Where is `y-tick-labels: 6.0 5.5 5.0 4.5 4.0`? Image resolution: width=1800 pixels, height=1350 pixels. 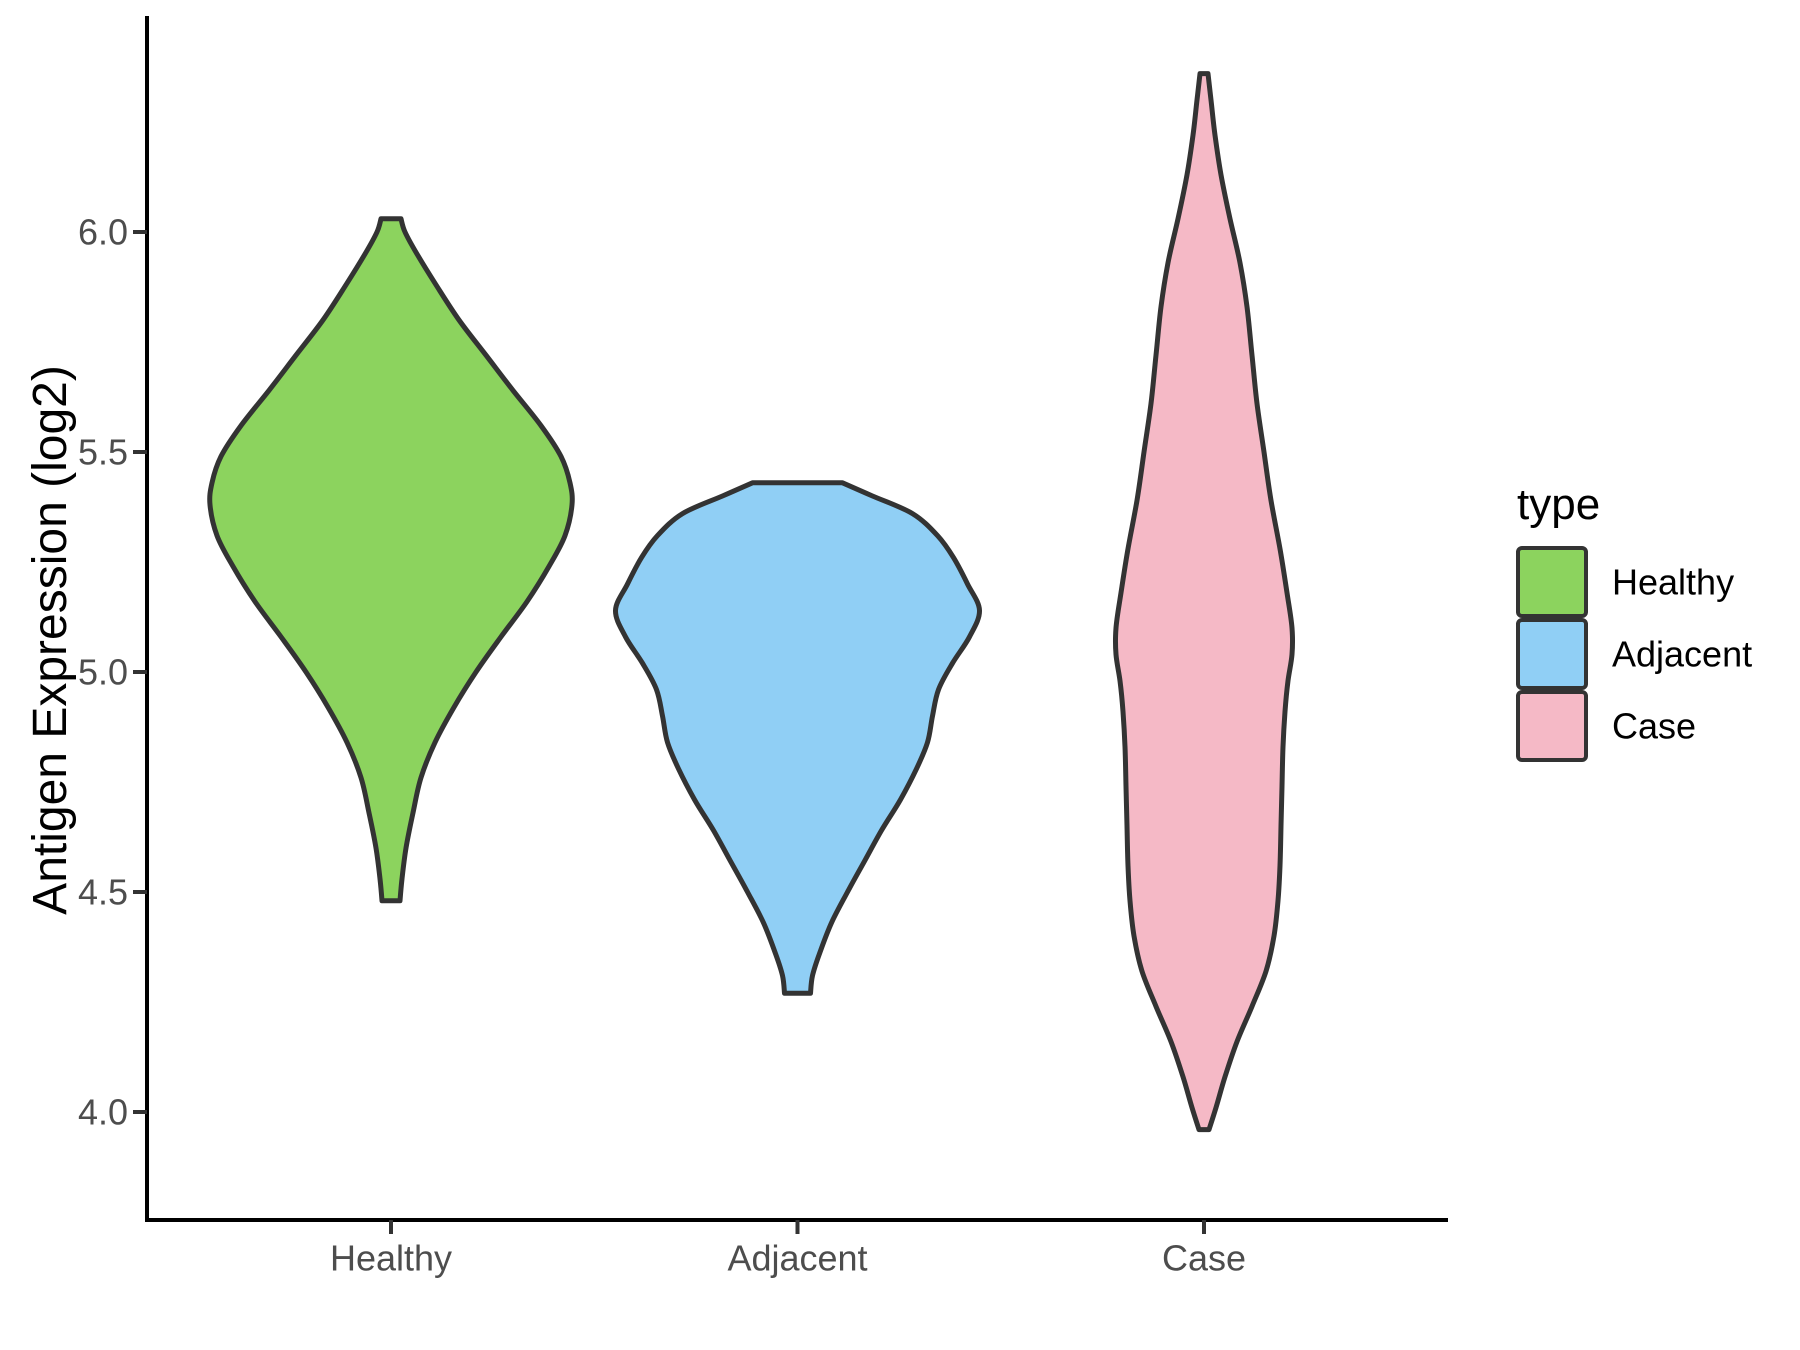
y-tick-labels: 6.0 5.5 5.0 4.5 4.0 is located at coordinates (103, 672).